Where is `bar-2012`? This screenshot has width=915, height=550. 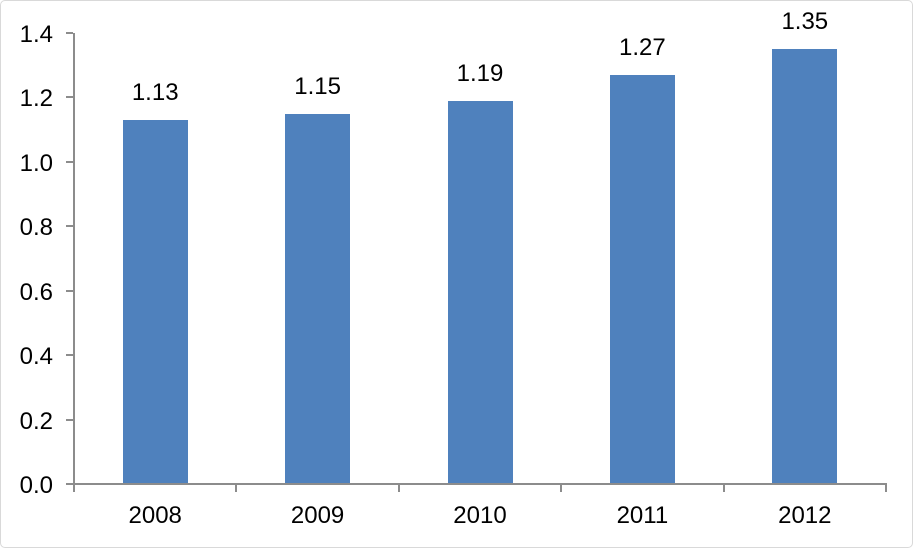 bar-2012 is located at coordinates (805, 266).